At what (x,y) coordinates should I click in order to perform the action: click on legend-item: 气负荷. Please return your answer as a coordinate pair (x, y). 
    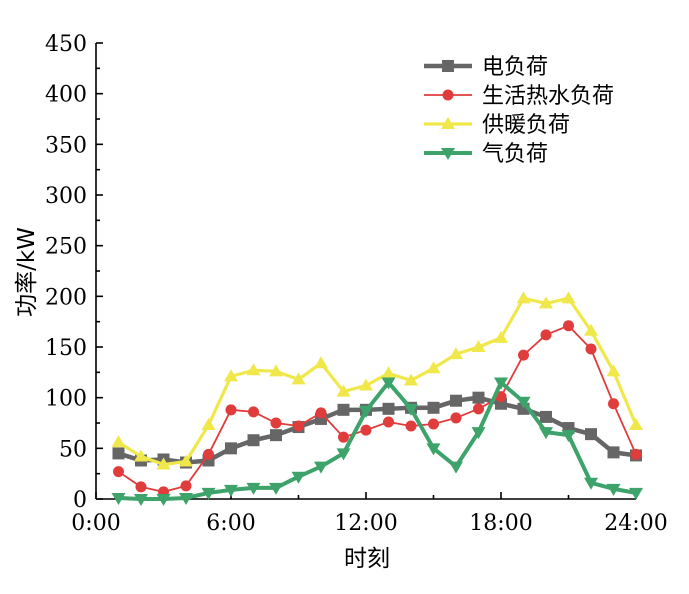
    Looking at the image, I should click on (486, 154).